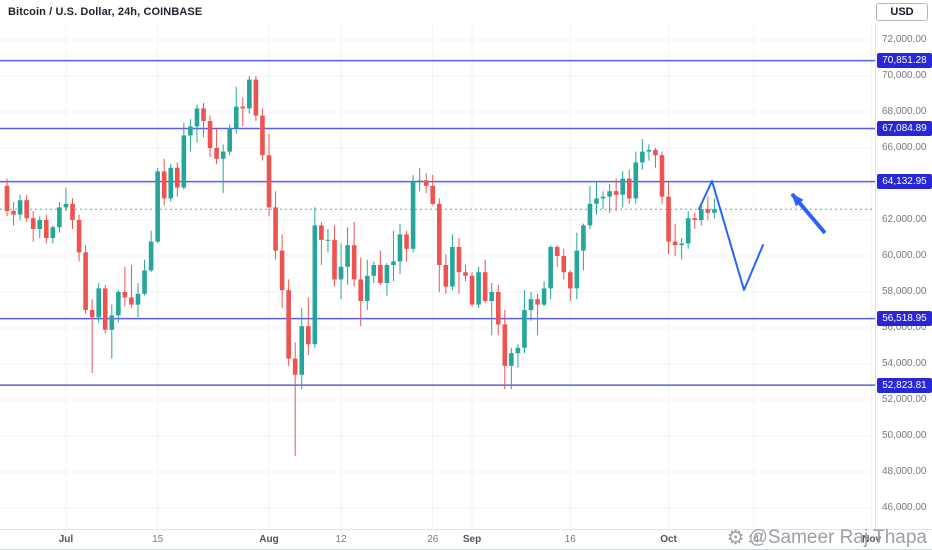 Image resolution: width=932 pixels, height=550 pixels. What do you see at coordinates (904, 363) in the screenshot?
I see `price-axis-label: 54,000.00` at bounding box center [904, 363].